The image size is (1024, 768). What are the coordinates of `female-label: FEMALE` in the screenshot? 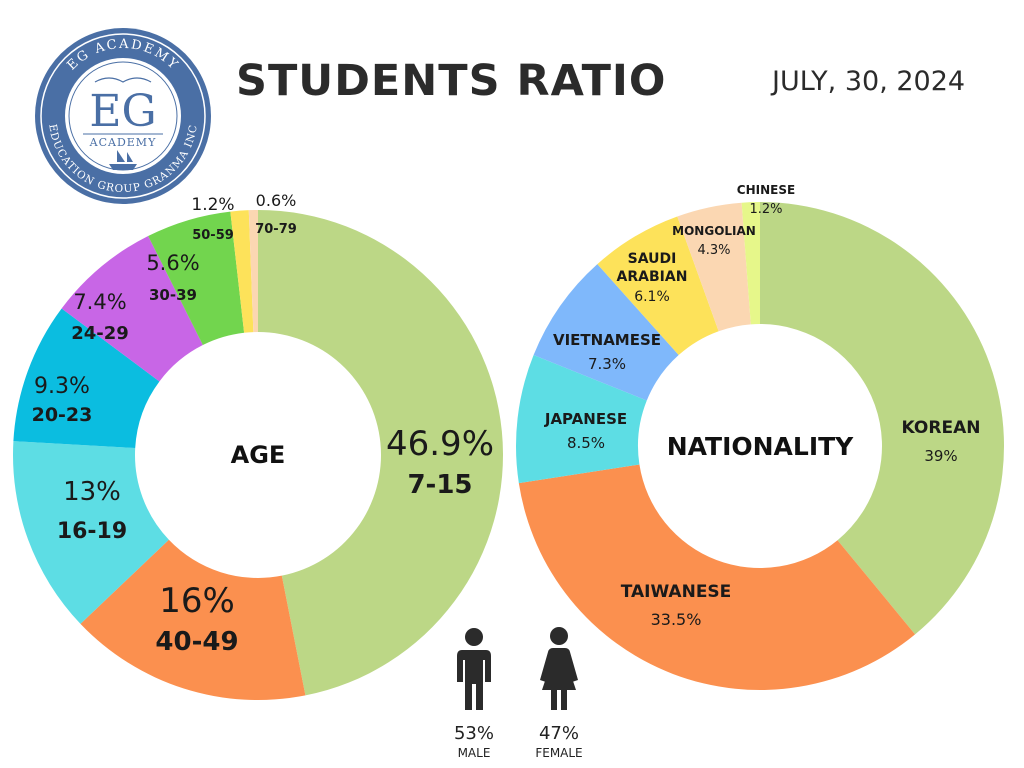 It's located at (558, 753).